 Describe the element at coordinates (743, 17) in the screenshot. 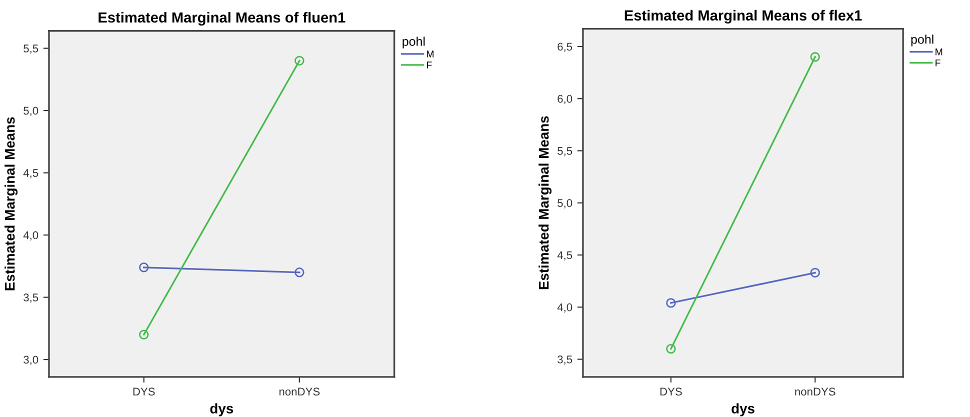

I see `chart-title: Estimated Marginal Means of flex1` at that location.